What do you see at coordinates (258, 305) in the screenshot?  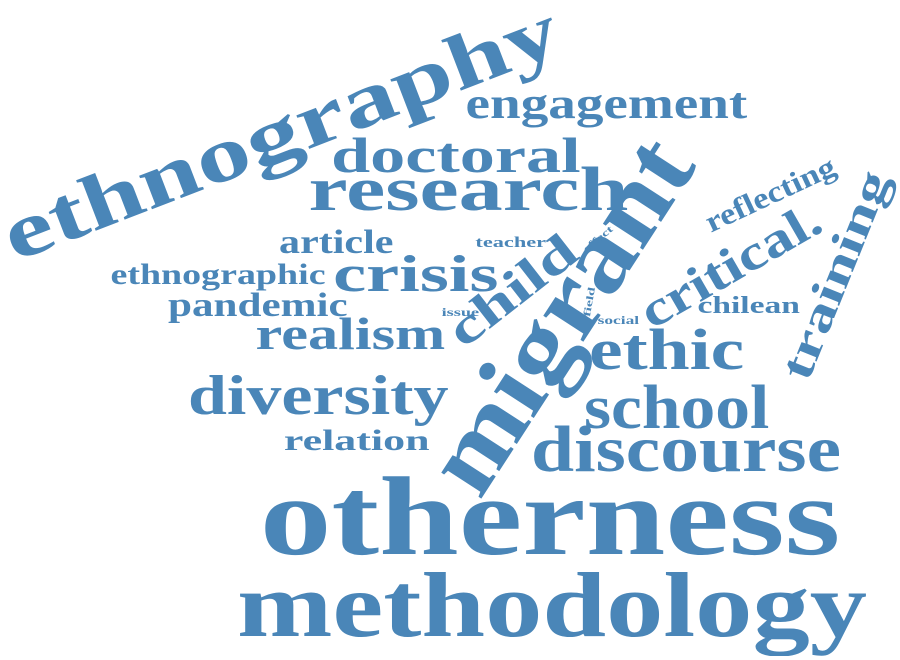 I see `word-pandemic: pandemic` at bounding box center [258, 305].